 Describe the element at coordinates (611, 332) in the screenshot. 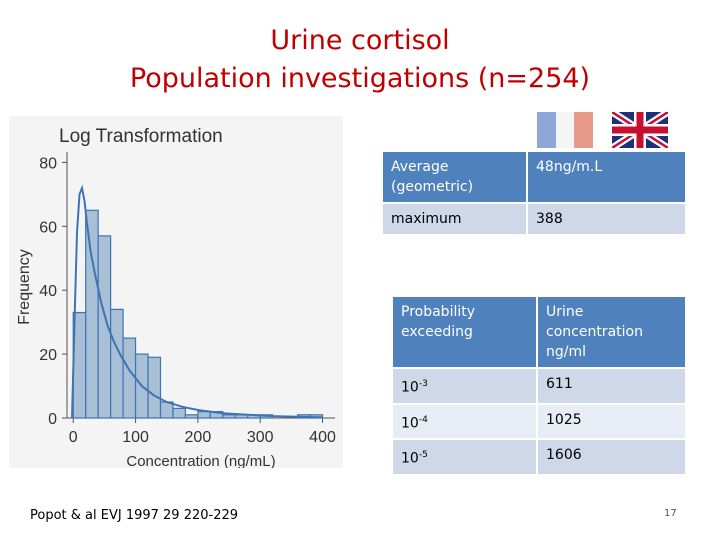

I see `header-concentration: Urine concentration ng/ml` at that location.